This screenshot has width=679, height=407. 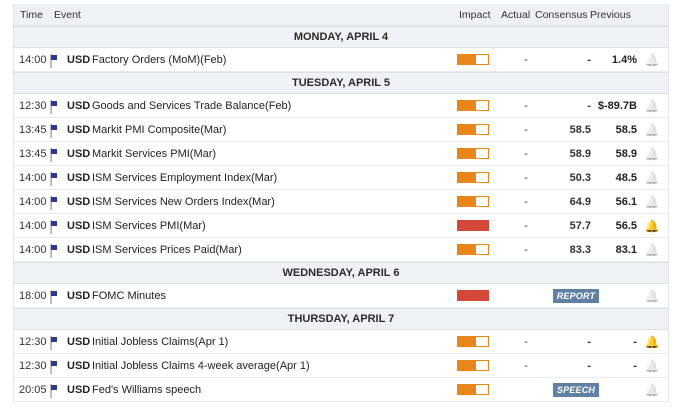 What do you see at coordinates (341, 60) in the screenshot?
I see `event-row: 14:00 USD Factory Orders (MoM)(Feb) - - 1.4% 🔔` at bounding box center [341, 60].